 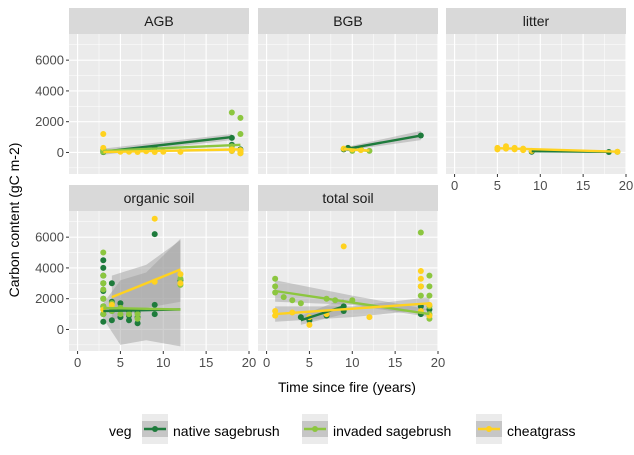 I want to click on panel-strip-label: BGB, so click(x=348, y=21).